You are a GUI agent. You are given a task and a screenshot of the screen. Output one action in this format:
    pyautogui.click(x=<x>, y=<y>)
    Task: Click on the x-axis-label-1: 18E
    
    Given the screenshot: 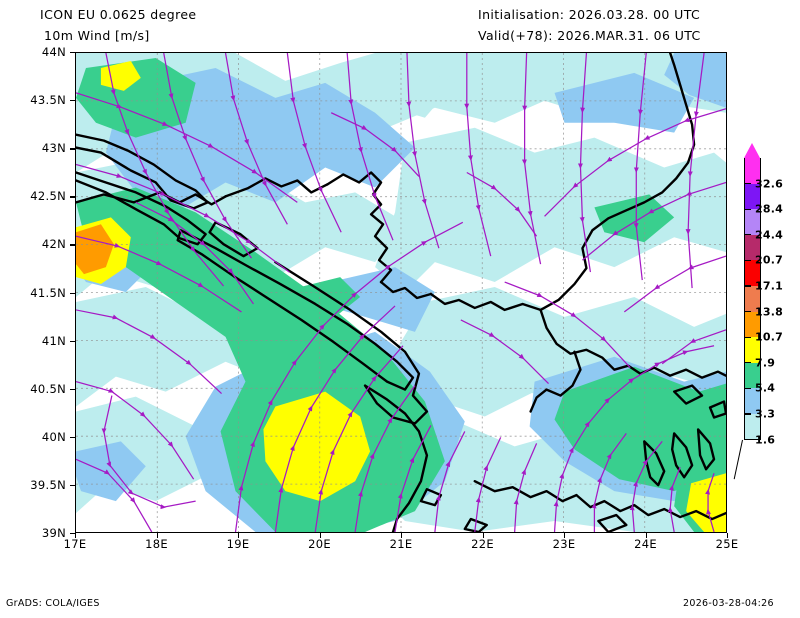 What is the action you would take?
    pyautogui.click(x=156, y=544)
    